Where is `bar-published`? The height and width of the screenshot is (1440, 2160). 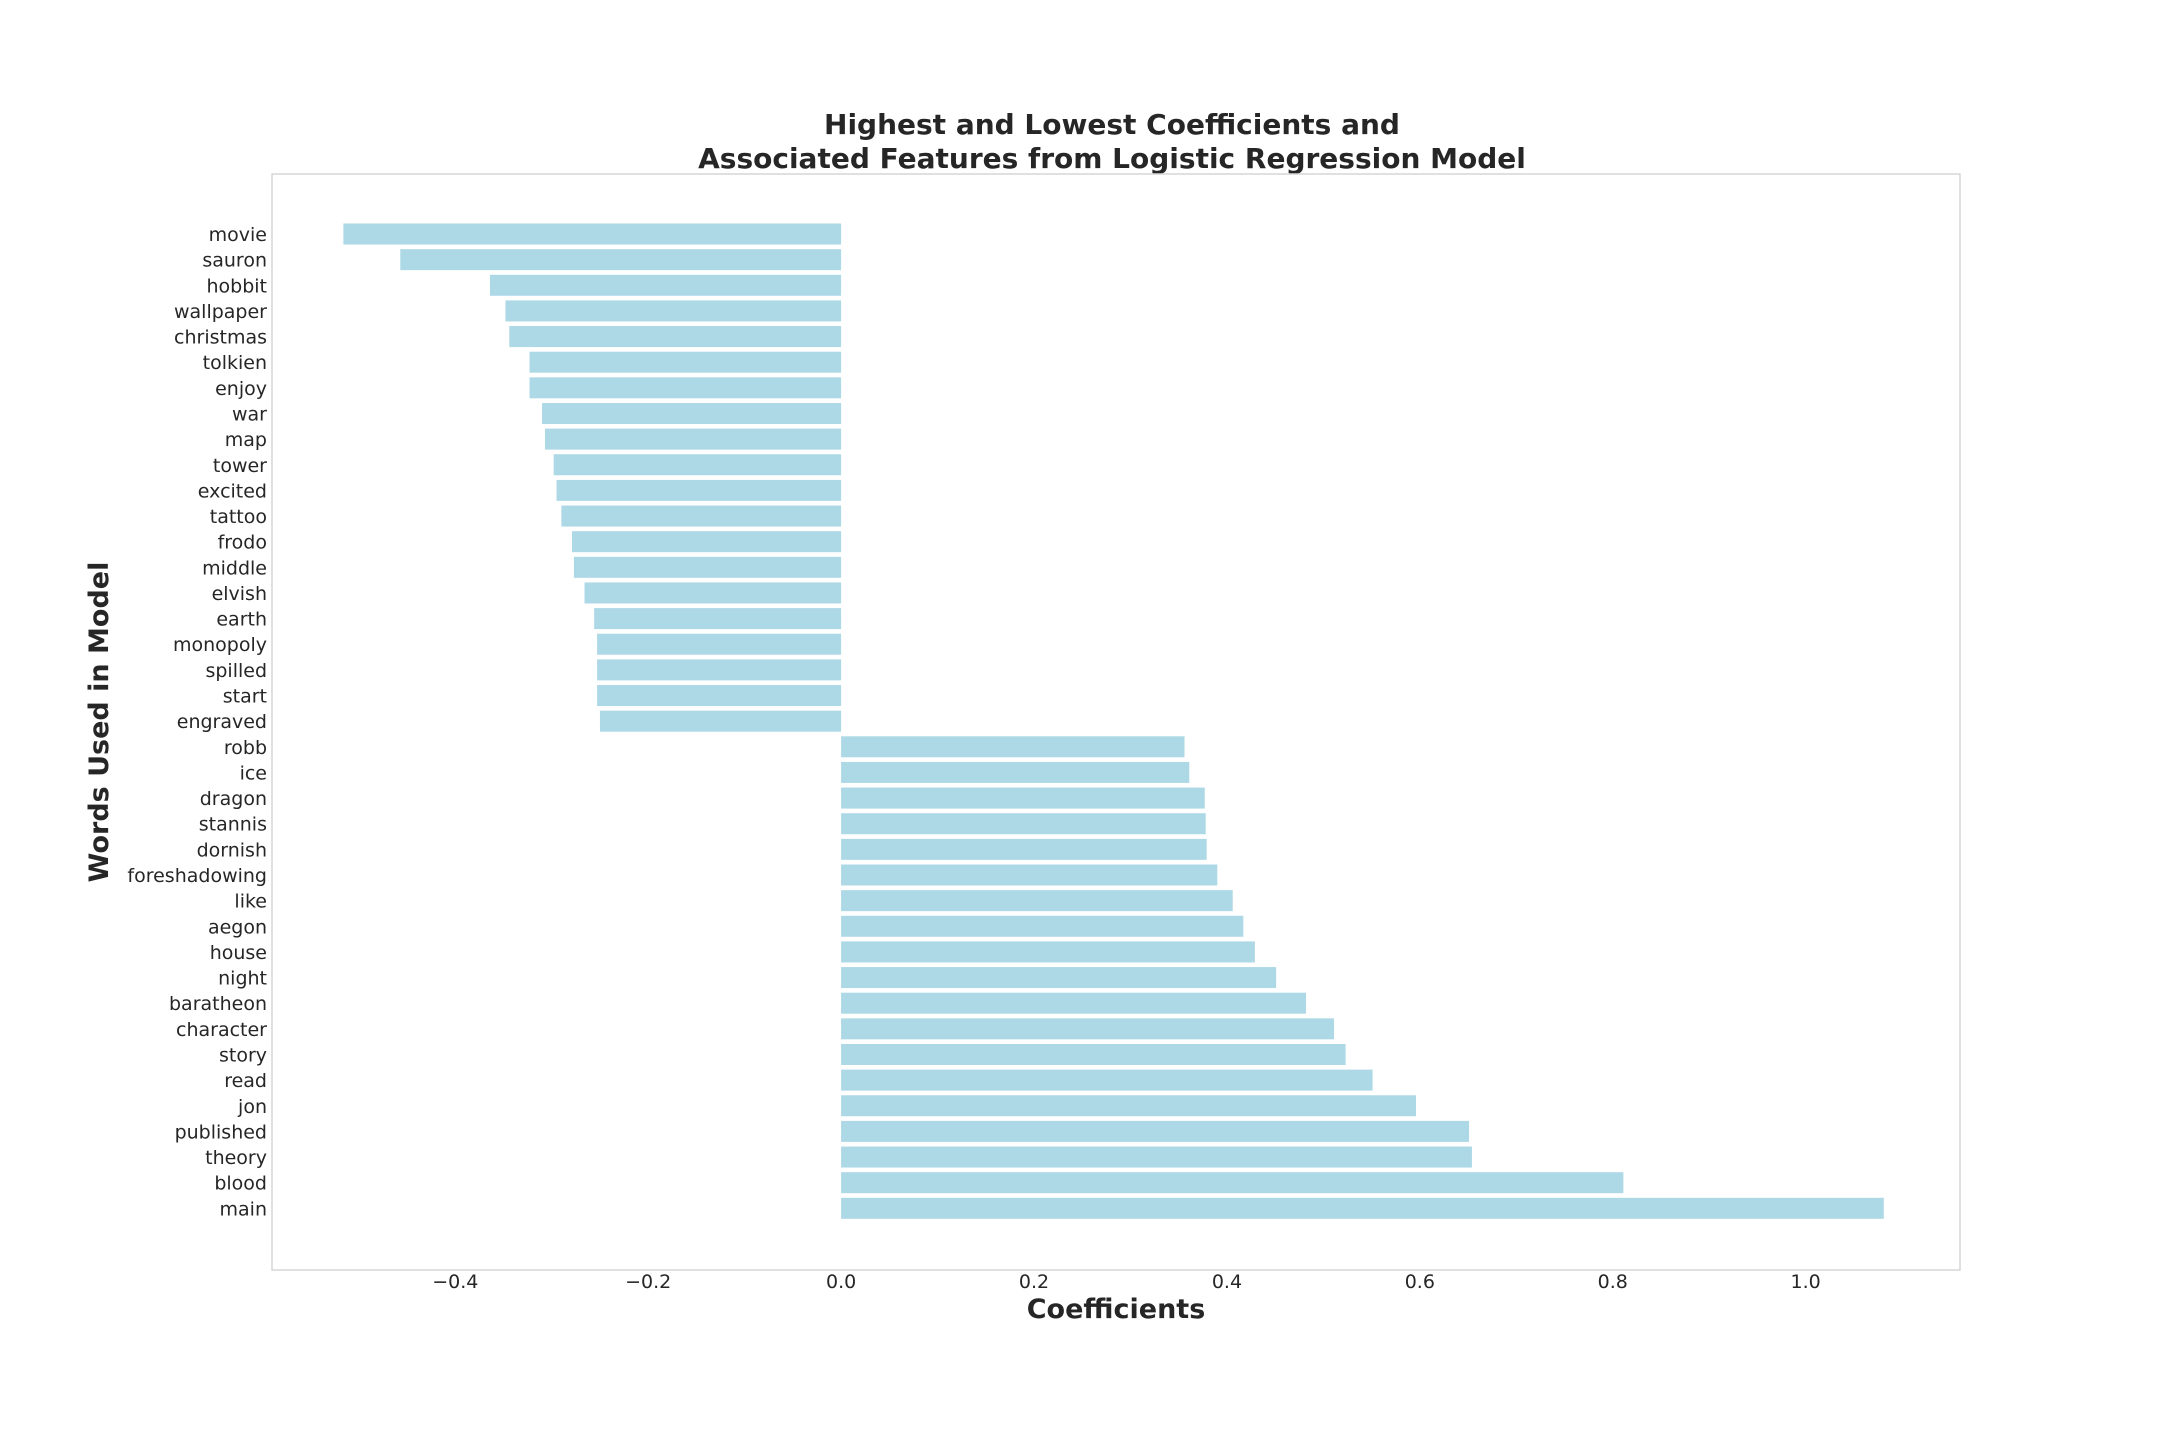
bar-published is located at coordinates (1155, 1131).